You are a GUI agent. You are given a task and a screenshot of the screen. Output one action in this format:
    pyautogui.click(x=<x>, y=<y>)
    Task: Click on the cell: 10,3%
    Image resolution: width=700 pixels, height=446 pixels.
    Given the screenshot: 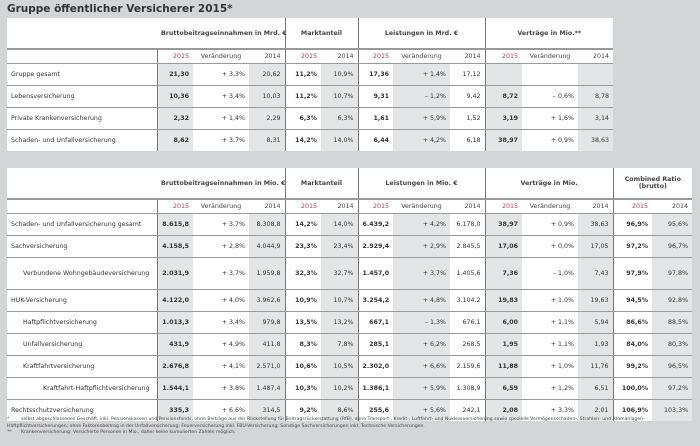 What is the action you would take?
    pyautogui.click(x=302, y=388)
    